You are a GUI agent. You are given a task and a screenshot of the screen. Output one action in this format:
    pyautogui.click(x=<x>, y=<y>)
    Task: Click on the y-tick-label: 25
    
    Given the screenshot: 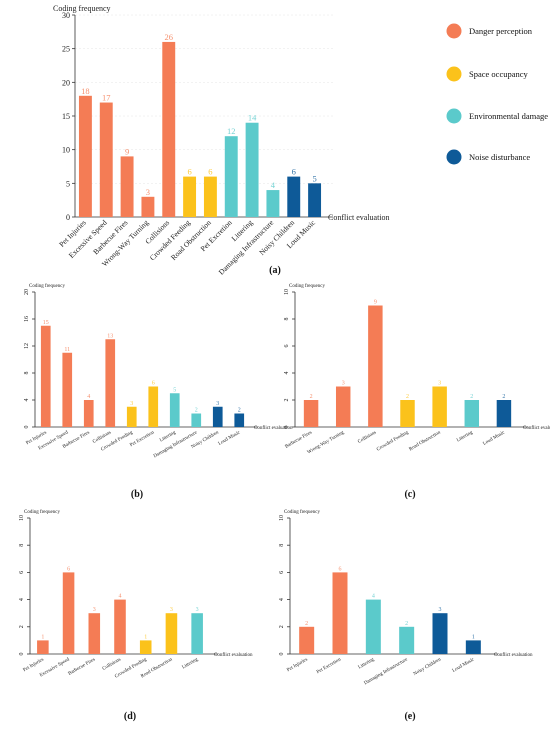 What is the action you would take?
    pyautogui.click(x=66, y=49)
    